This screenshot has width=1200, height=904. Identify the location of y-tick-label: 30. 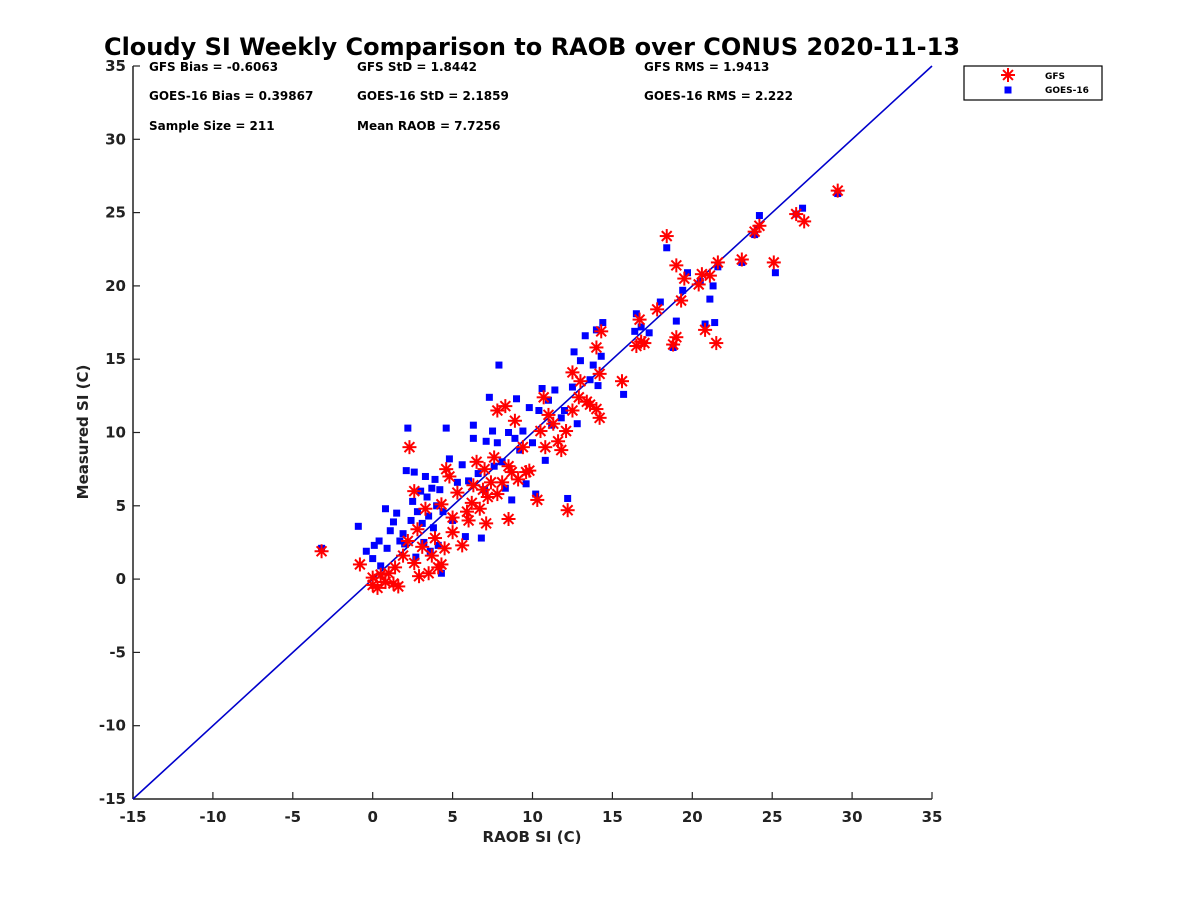
(115, 139).